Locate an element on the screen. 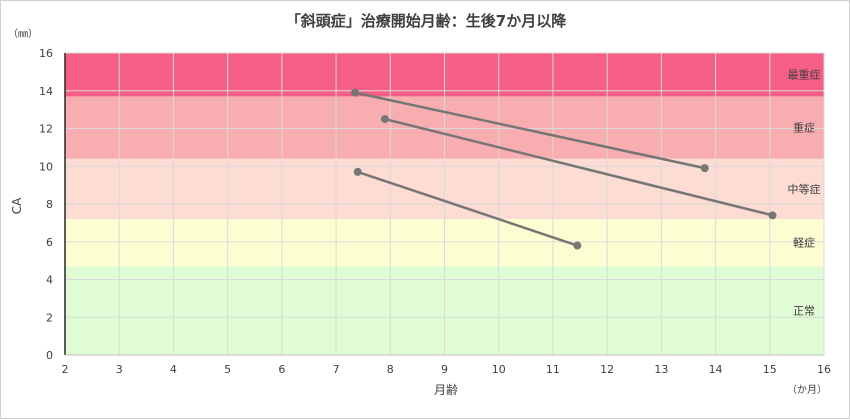  x-tick-label: 11 is located at coordinates (553, 369).